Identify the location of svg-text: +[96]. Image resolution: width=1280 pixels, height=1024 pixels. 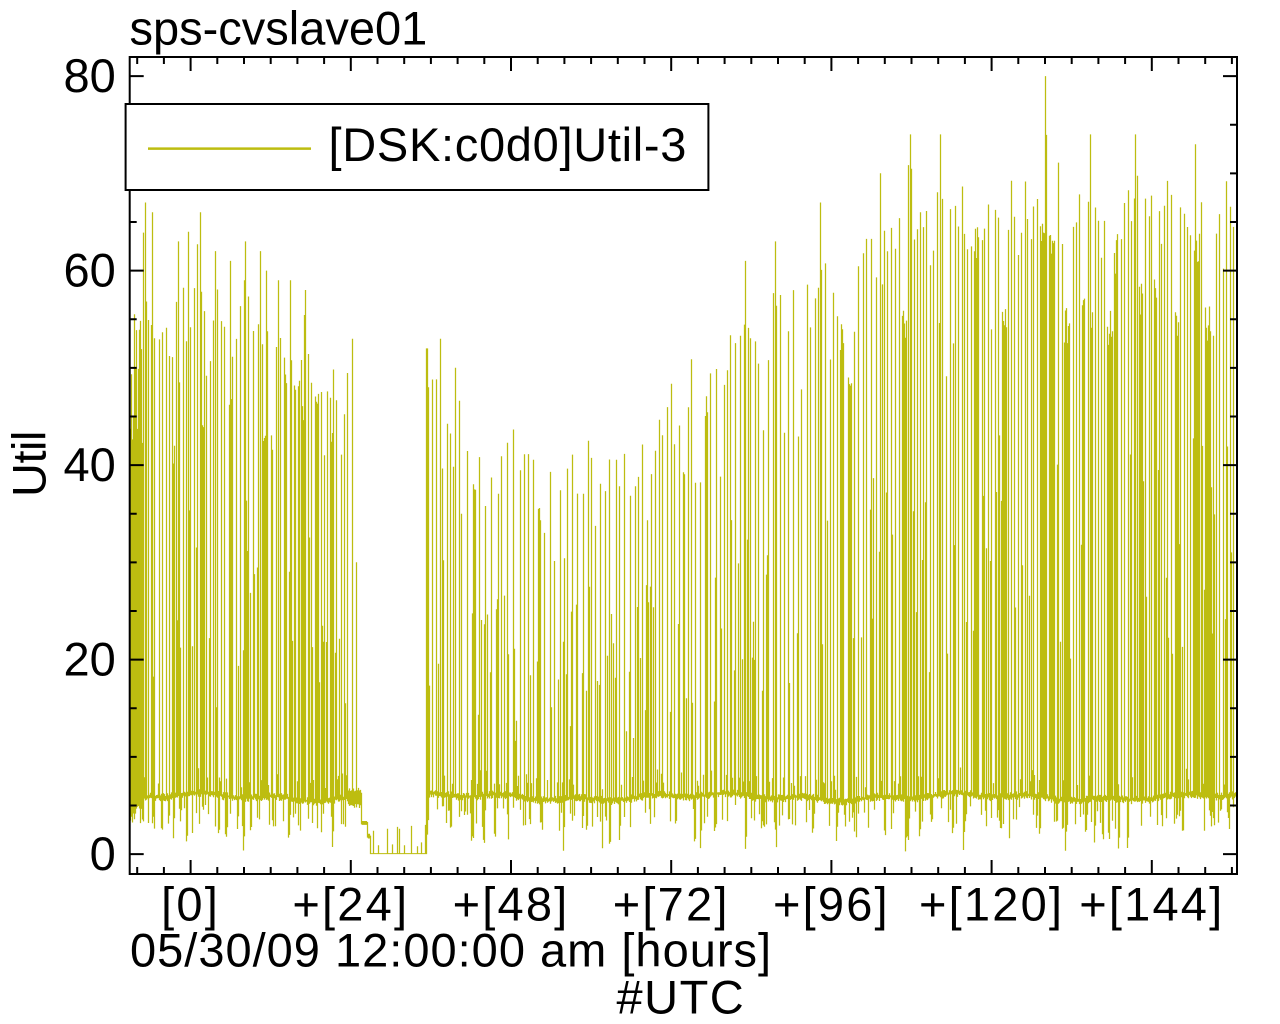
(831, 904).